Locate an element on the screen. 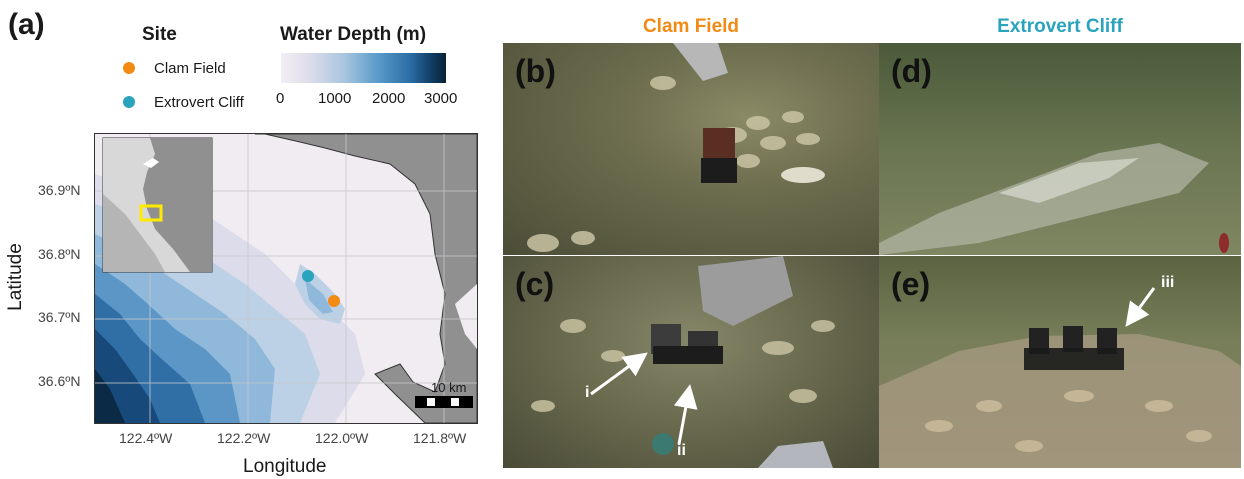 This screenshot has width=1244, height=479. depth-tick-0: 0 is located at coordinates (280, 98).